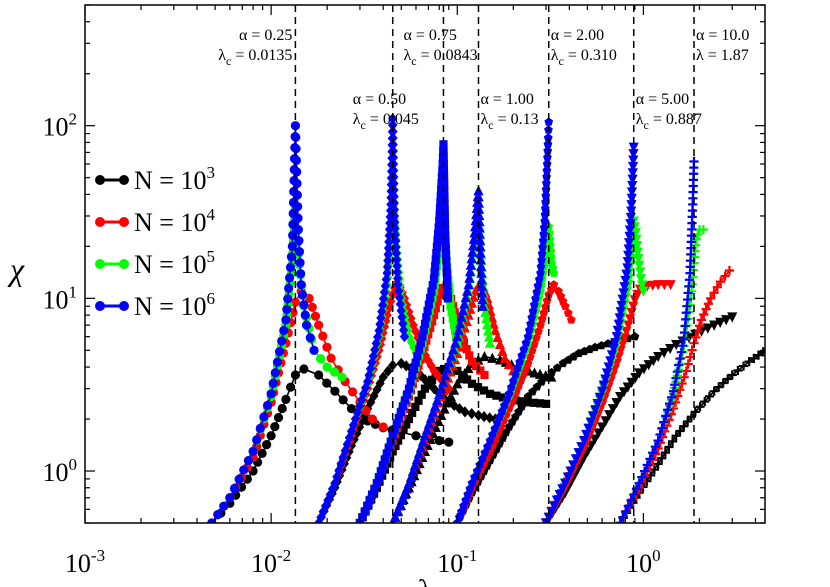 The image size is (830, 587). I want to click on lambda-c-label: λc = 0.0135, so click(255, 57).